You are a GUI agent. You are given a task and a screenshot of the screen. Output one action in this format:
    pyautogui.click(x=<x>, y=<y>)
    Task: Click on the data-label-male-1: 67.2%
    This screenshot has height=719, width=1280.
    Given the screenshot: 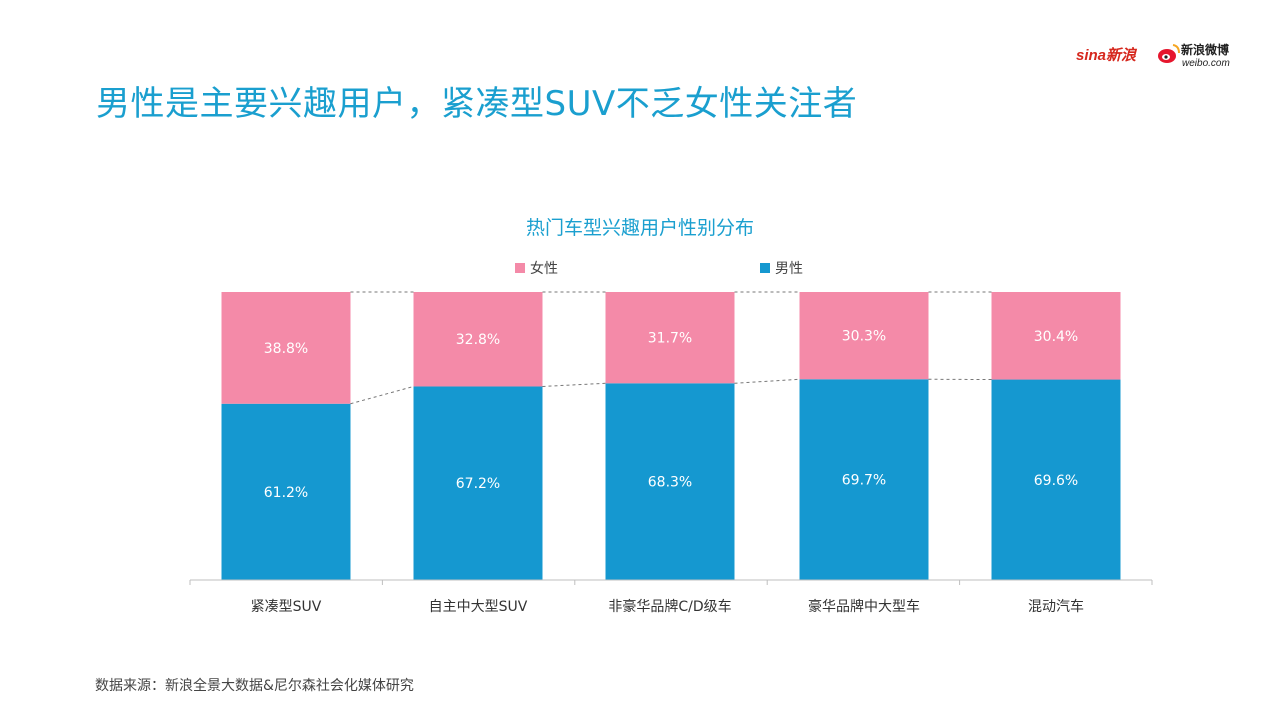 What is the action you would take?
    pyautogui.click(x=478, y=484)
    